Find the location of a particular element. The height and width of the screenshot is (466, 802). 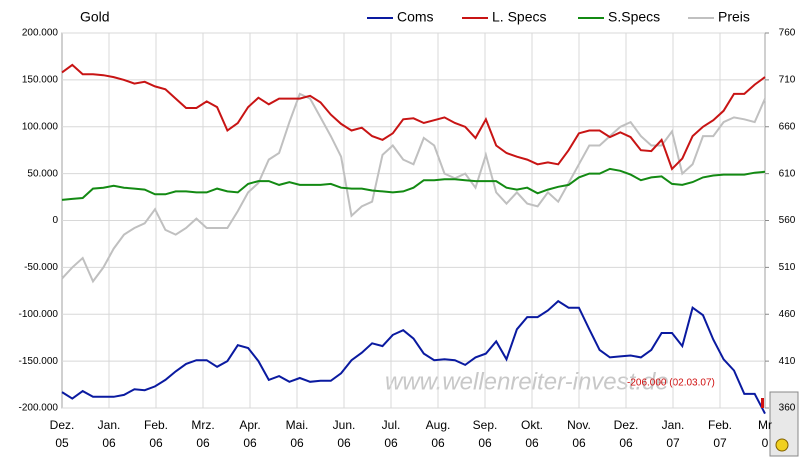

x-tick-label: 0 is located at coordinates (765, 443).